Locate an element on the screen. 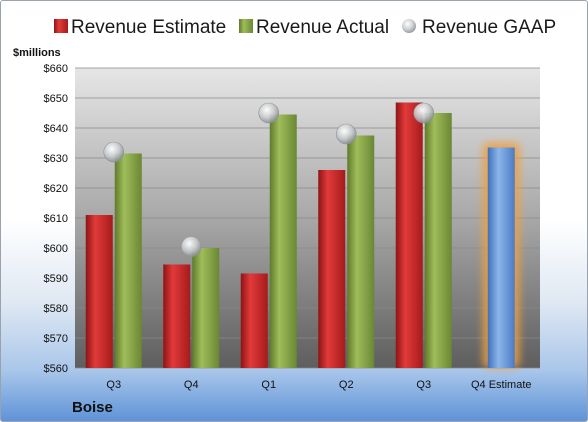 The height and width of the screenshot is (422, 588). y-tick-label: $580 is located at coordinates (56, 309).